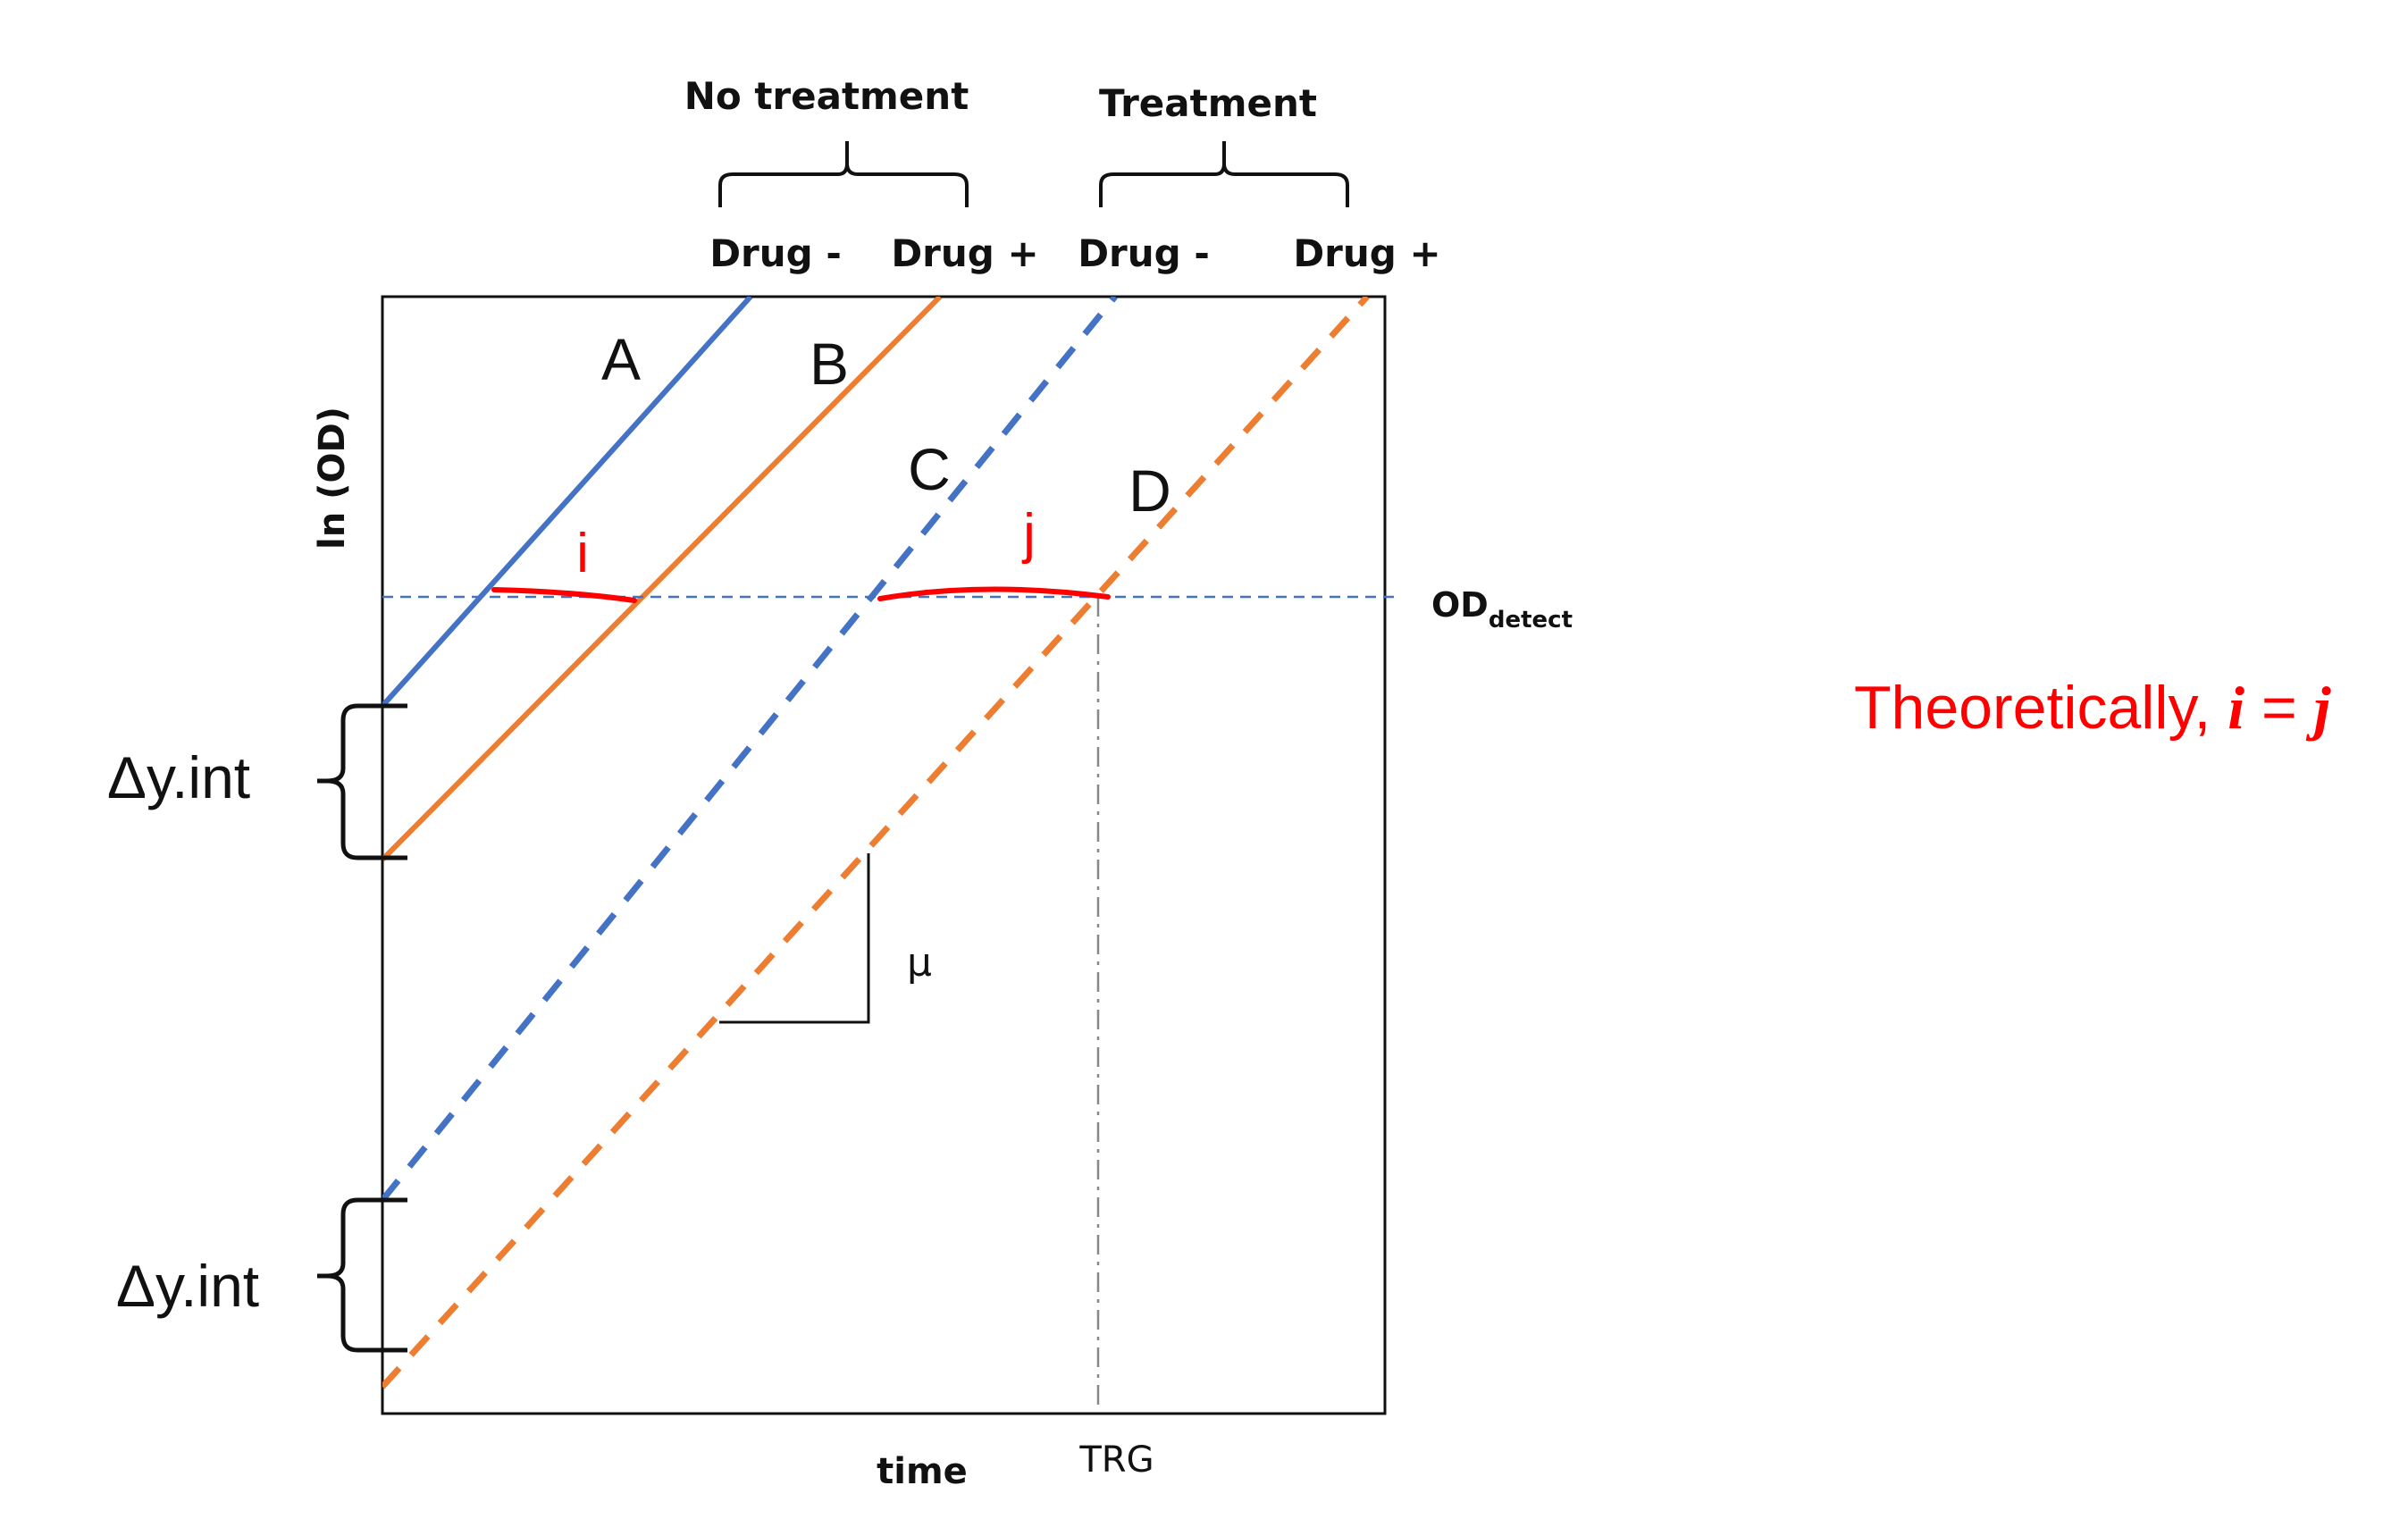  Describe the element at coordinates (964, 253) in the screenshot. I see `condition-label-2: Drug +` at that location.